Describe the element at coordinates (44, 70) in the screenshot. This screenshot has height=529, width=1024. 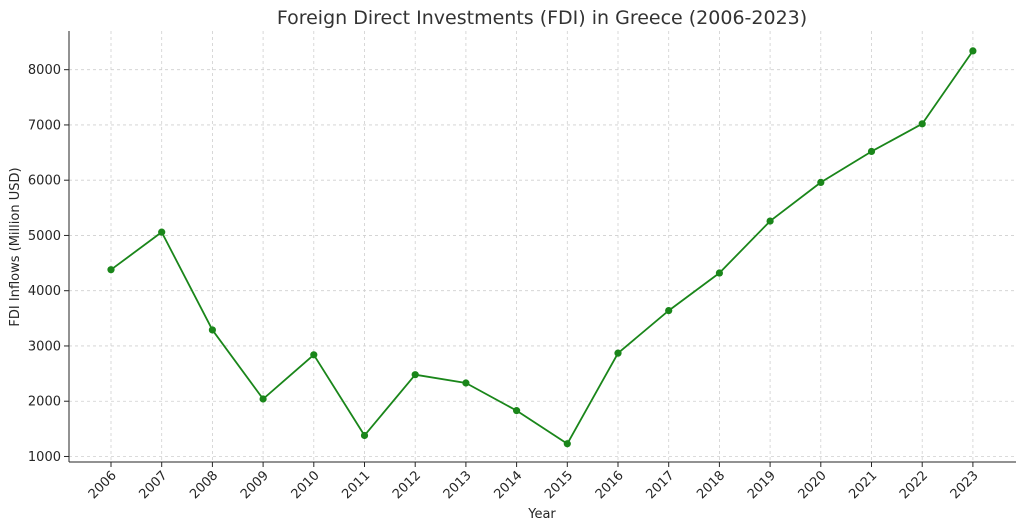
I see `y-tick-label: 8000` at that location.